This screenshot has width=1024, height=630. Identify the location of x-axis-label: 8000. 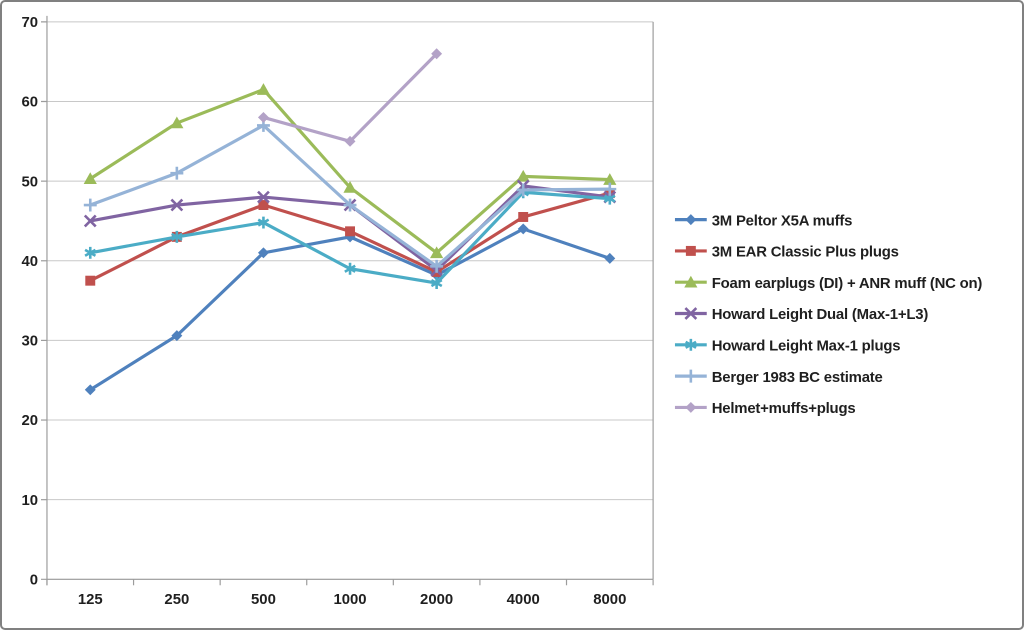
(609, 600).